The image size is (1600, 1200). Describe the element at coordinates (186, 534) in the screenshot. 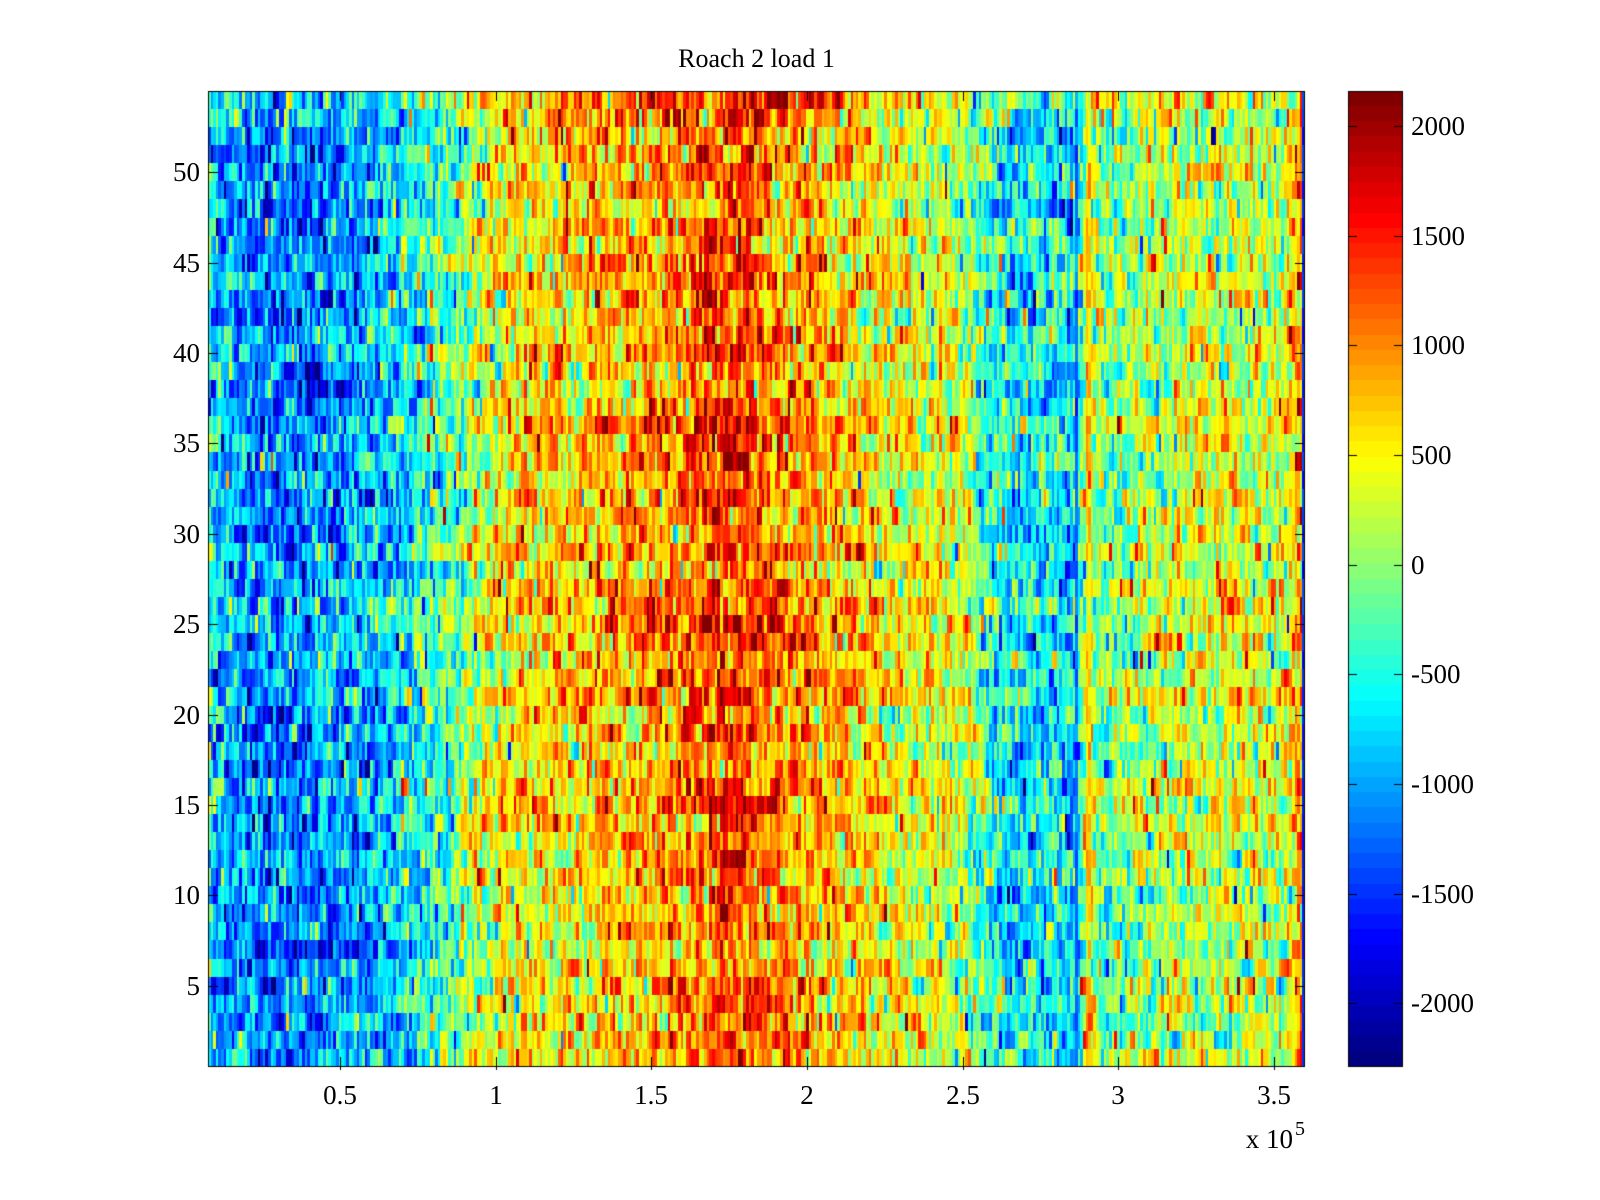

I see `y-tick-label: 30` at that location.